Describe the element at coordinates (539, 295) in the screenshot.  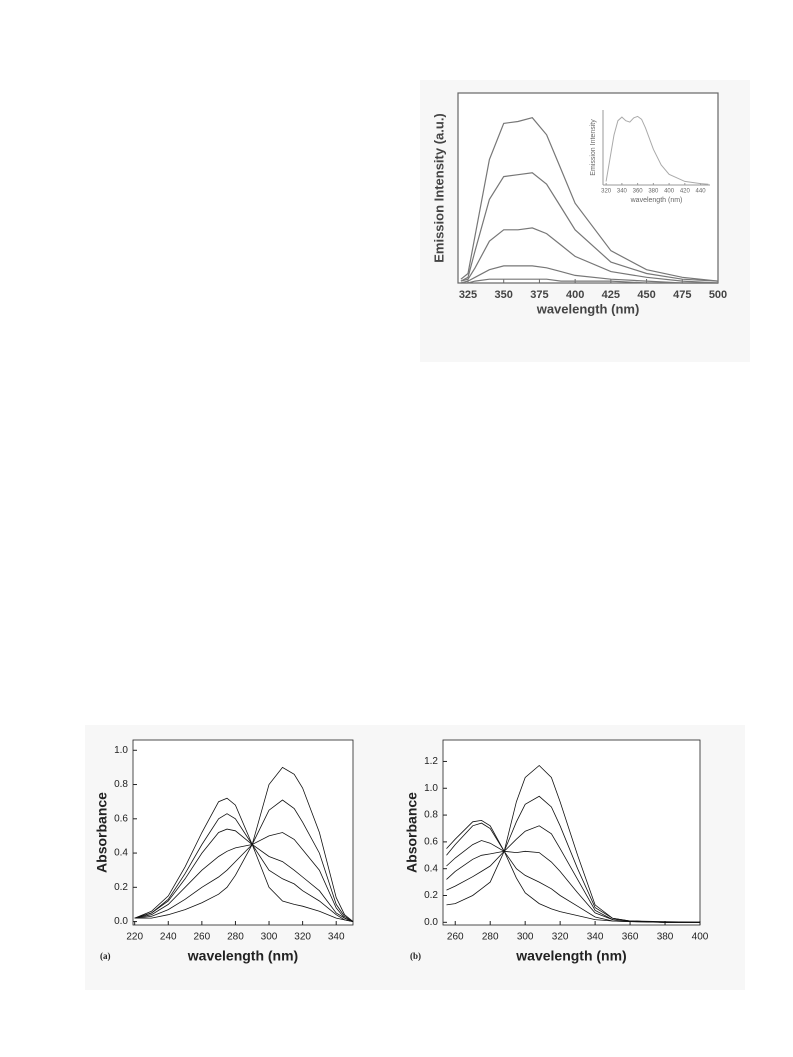
I see `x-tick-label: 375` at that location.